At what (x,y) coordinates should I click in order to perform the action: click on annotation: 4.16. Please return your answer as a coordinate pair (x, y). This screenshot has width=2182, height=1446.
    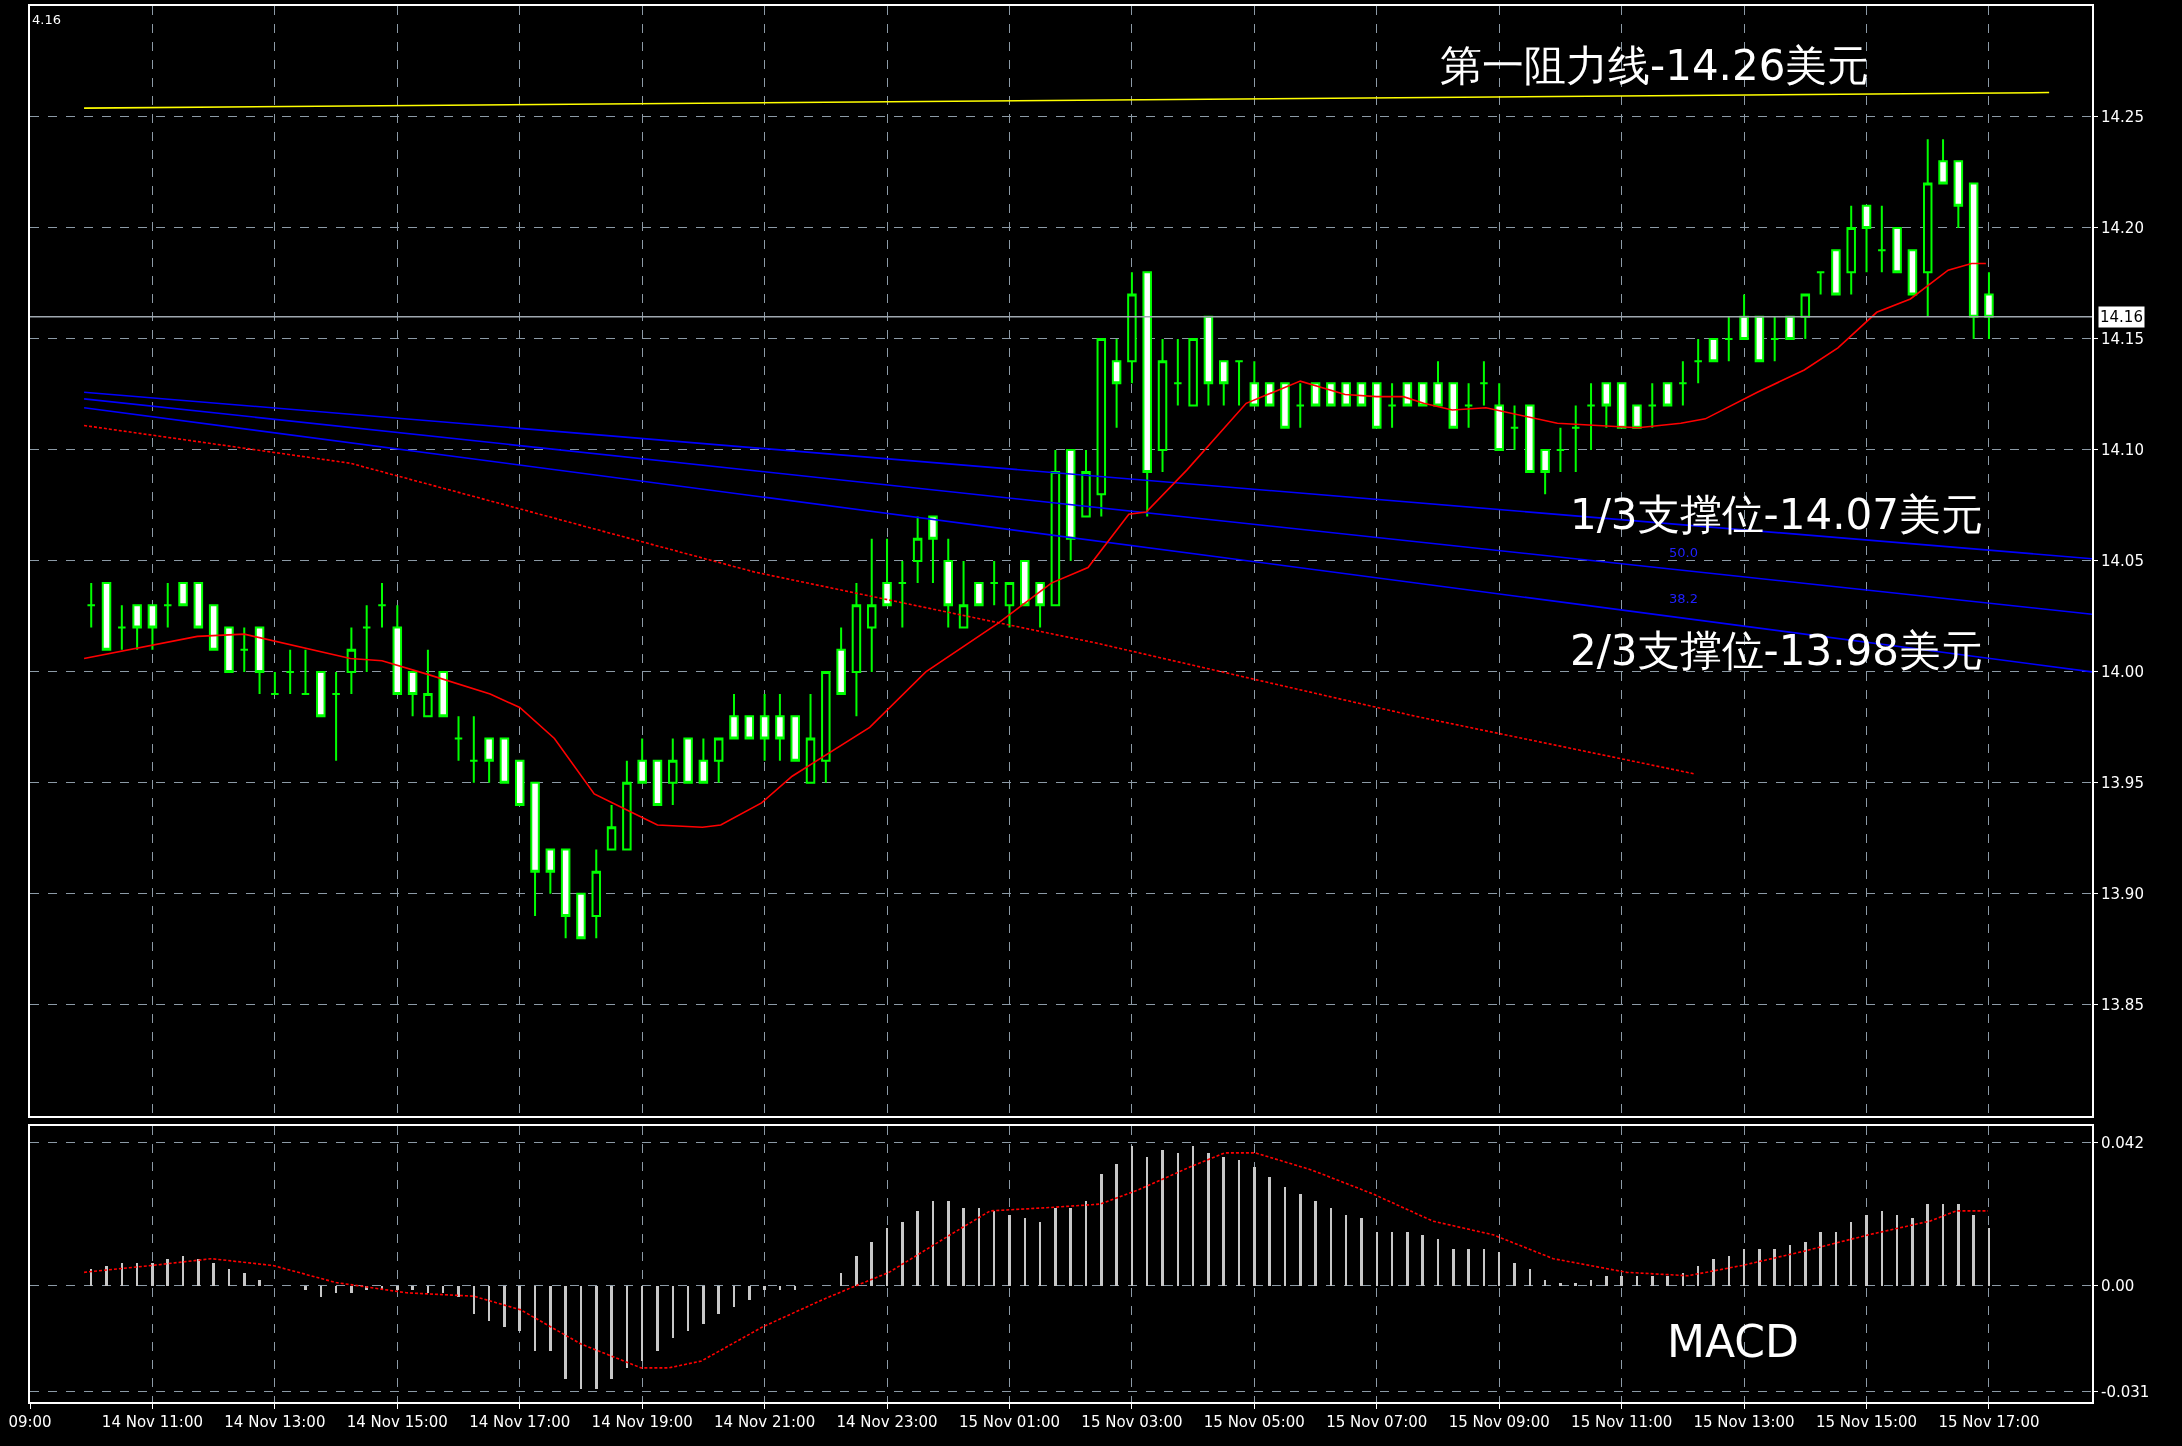
    Looking at the image, I should click on (46, 19).